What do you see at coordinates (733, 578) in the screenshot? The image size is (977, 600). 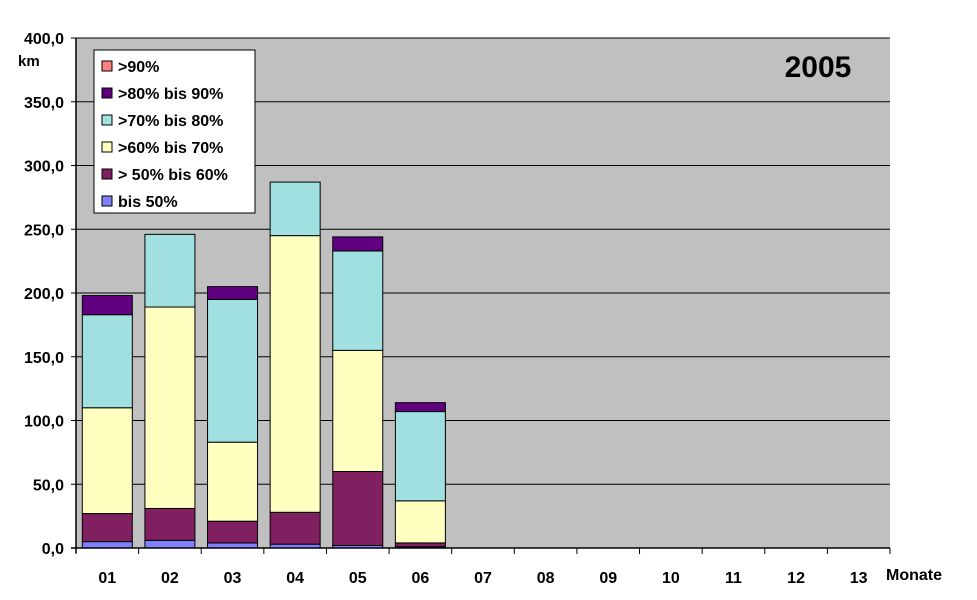 I see `x-tick-label: 11` at bounding box center [733, 578].